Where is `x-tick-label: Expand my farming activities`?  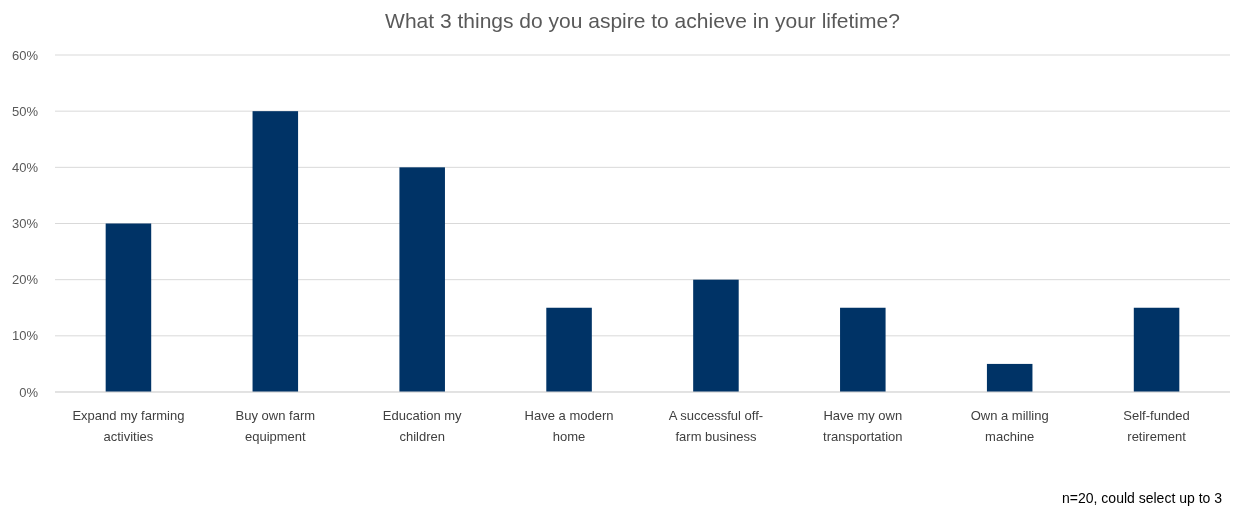
x-tick-label: Expand my farming activities is located at coordinates (128, 426).